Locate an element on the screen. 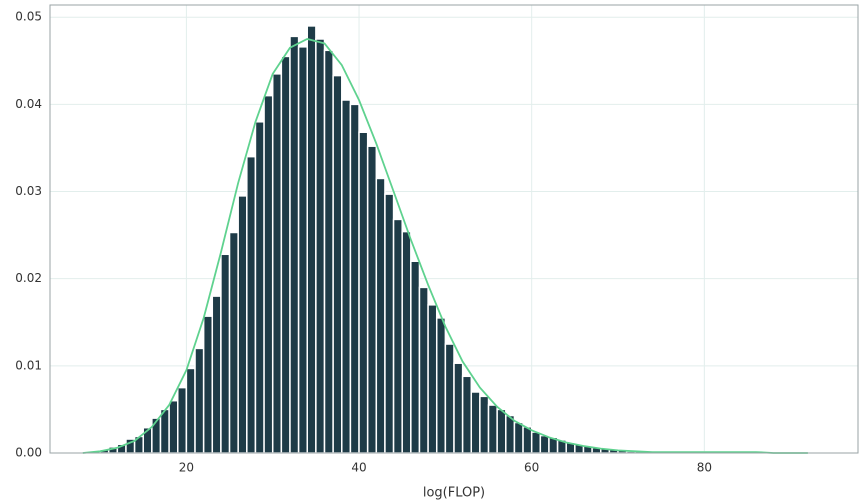 This screenshot has height=504, width=863. y-tick-label: 0.05 is located at coordinates (28, 17).